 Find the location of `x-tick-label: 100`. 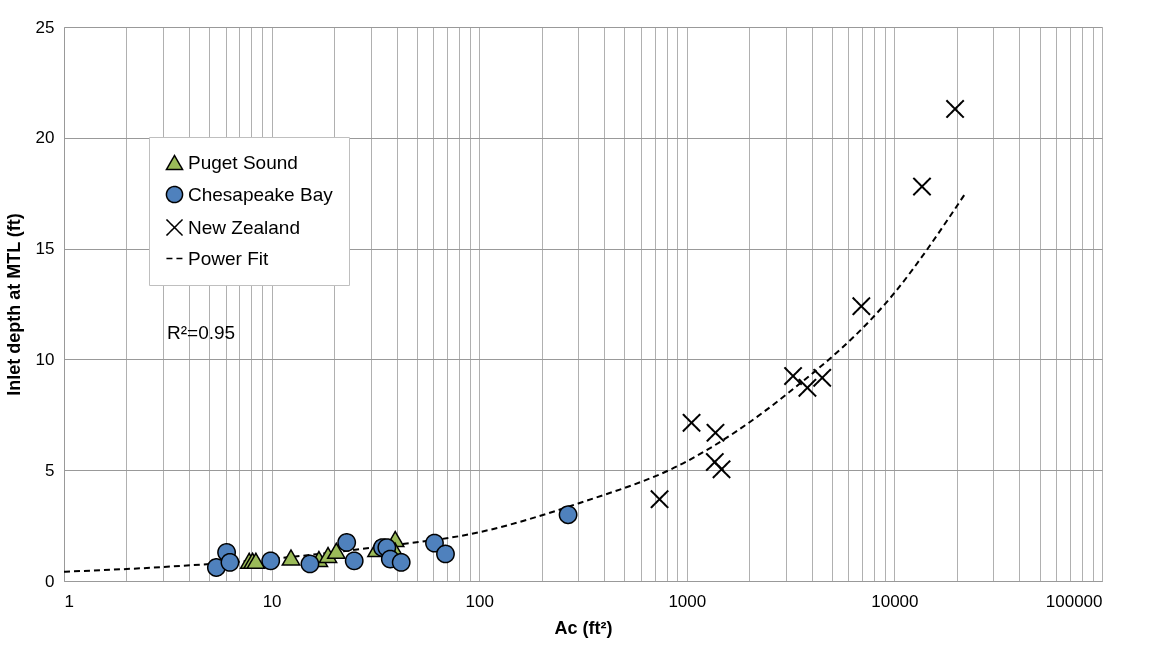

x-tick-label: 100 is located at coordinates (479, 601).